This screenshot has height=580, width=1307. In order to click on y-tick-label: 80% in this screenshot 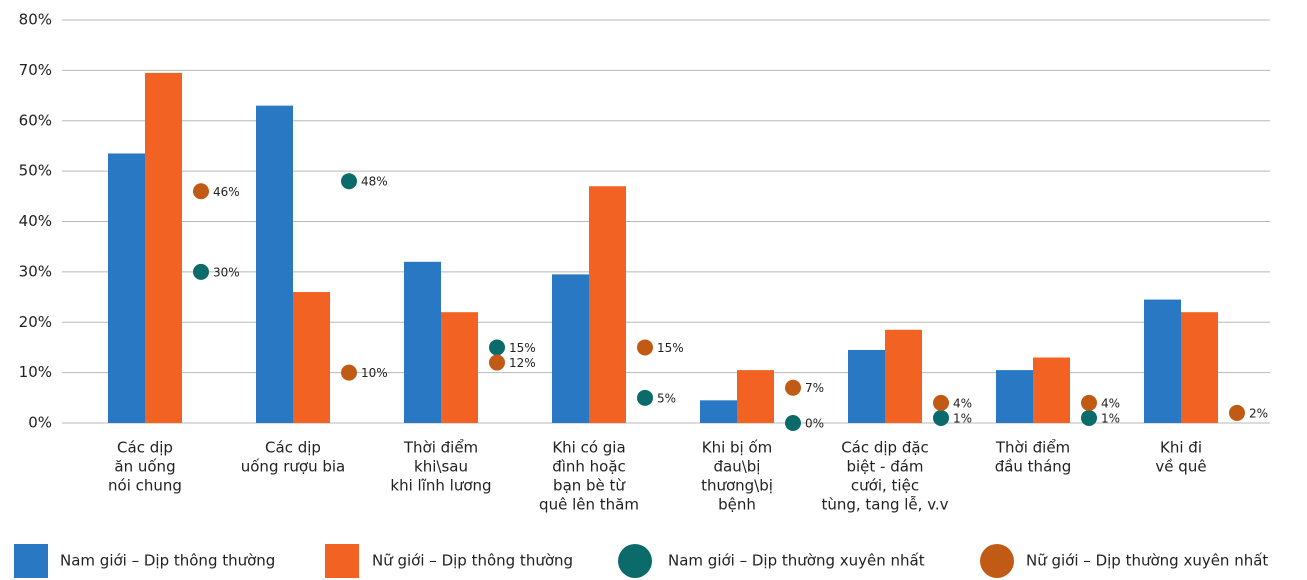, I will do `click(35, 20)`.